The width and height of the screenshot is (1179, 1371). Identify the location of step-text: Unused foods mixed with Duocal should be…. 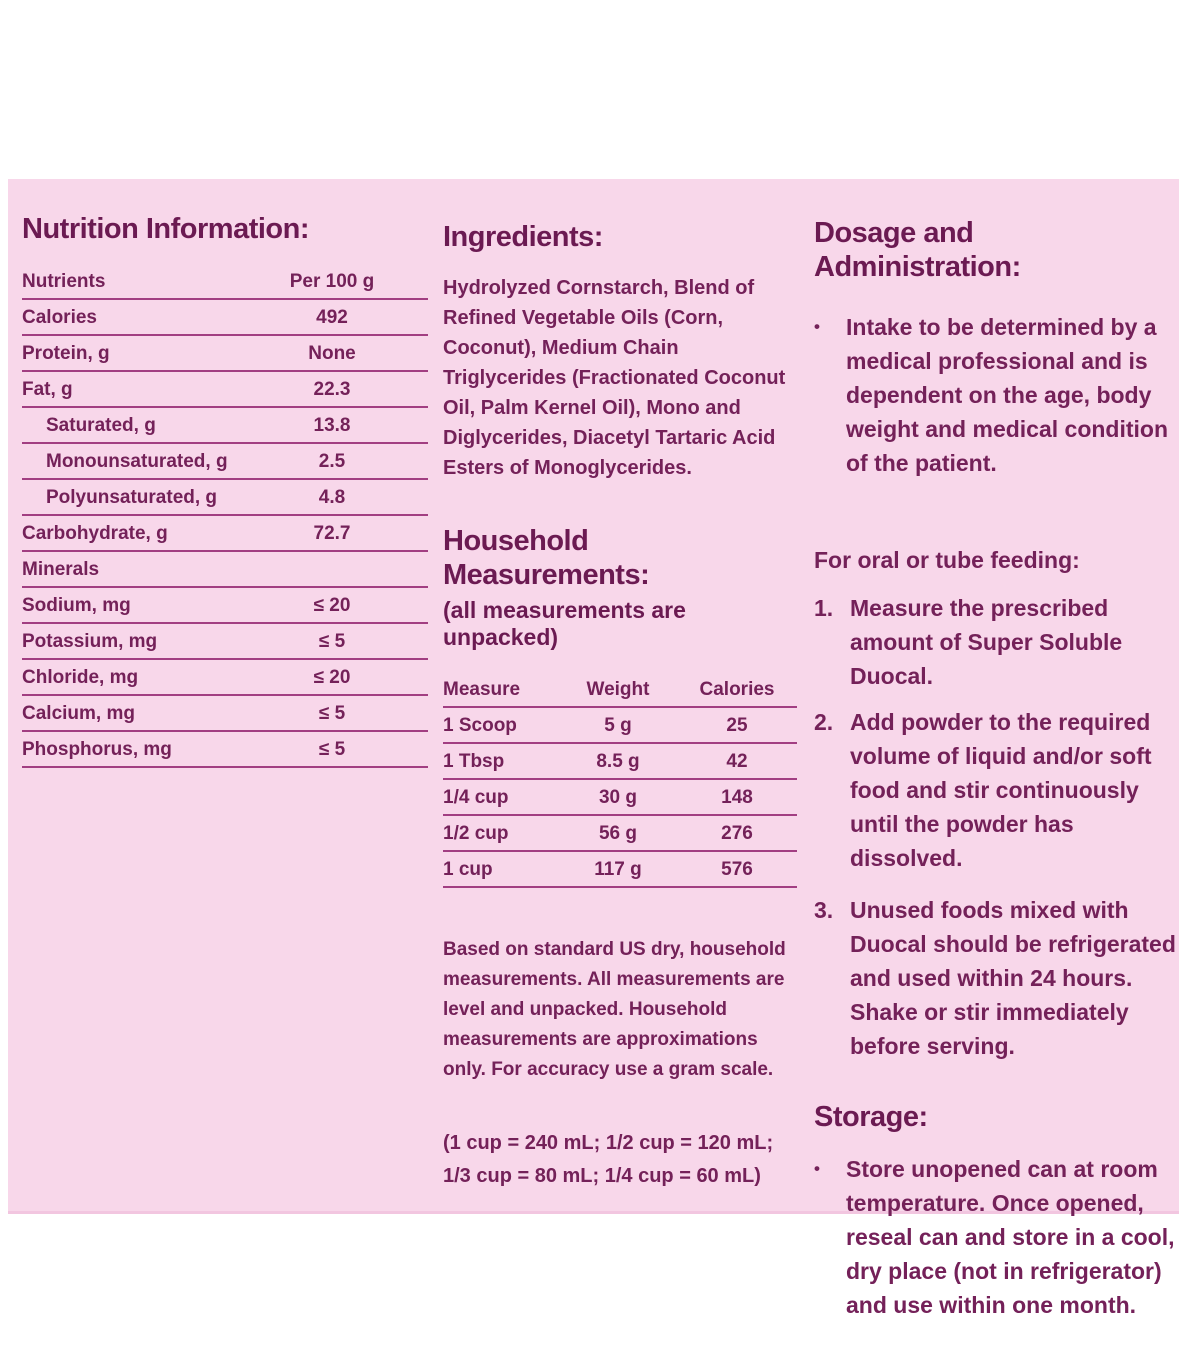
(1013, 978).